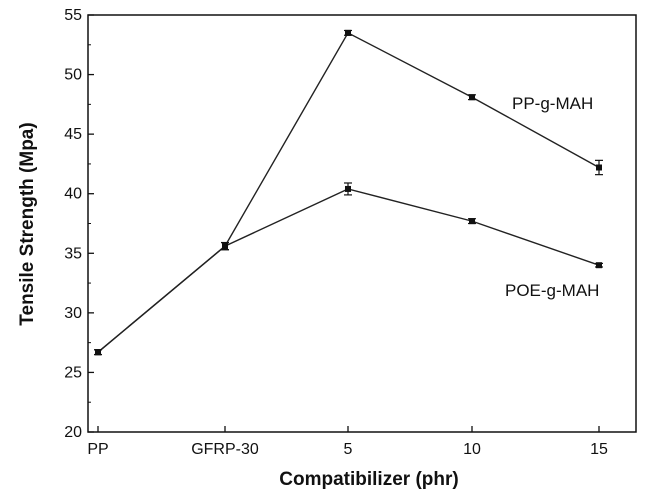 The image size is (668, 500). Describe the element at coordinates (73, 75) in the screenshot. I see `y-tick-label: 50` at that location.